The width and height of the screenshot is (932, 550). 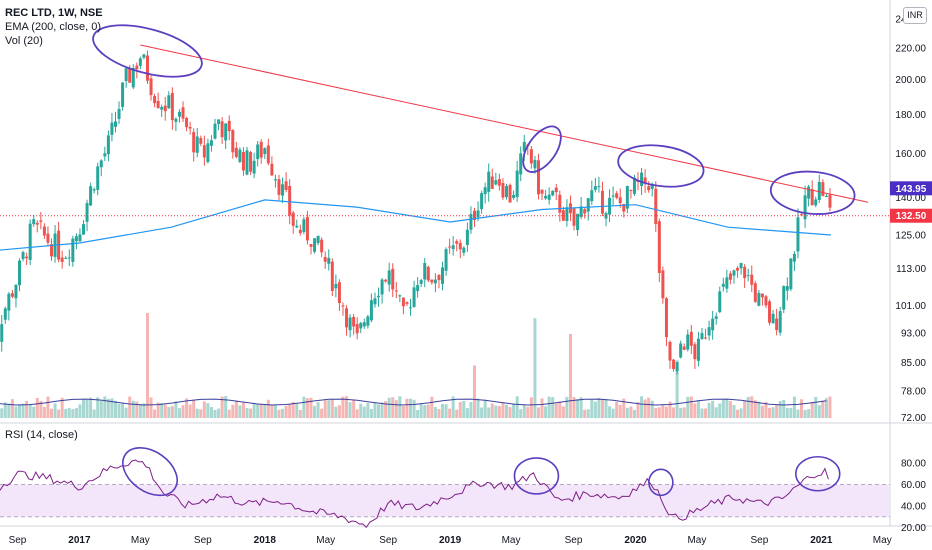 What do you see at coordinates (910, 115) in the screenshot?
I see `price-tick-label: 180.00` at bounding box center [910, 115].